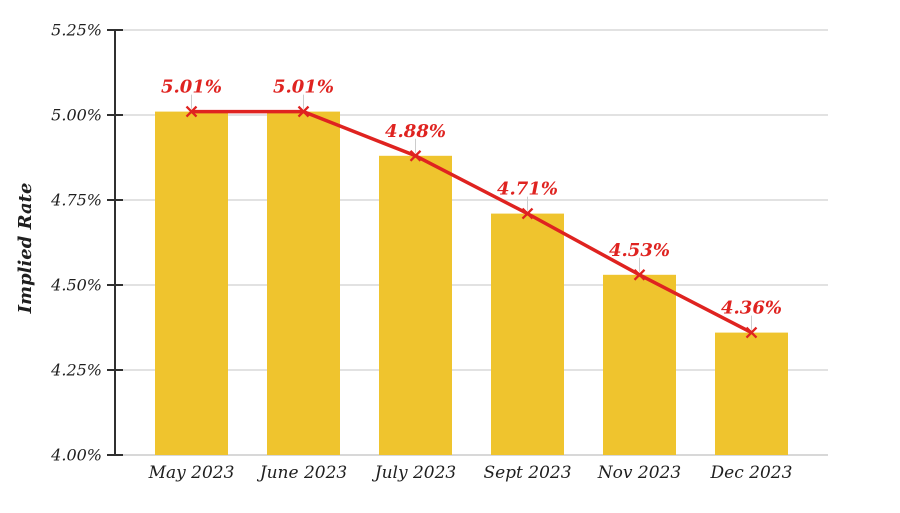  Describe the element at coordinates (191, 283) in the screenshot. I see `bar-may-2023` at that location.